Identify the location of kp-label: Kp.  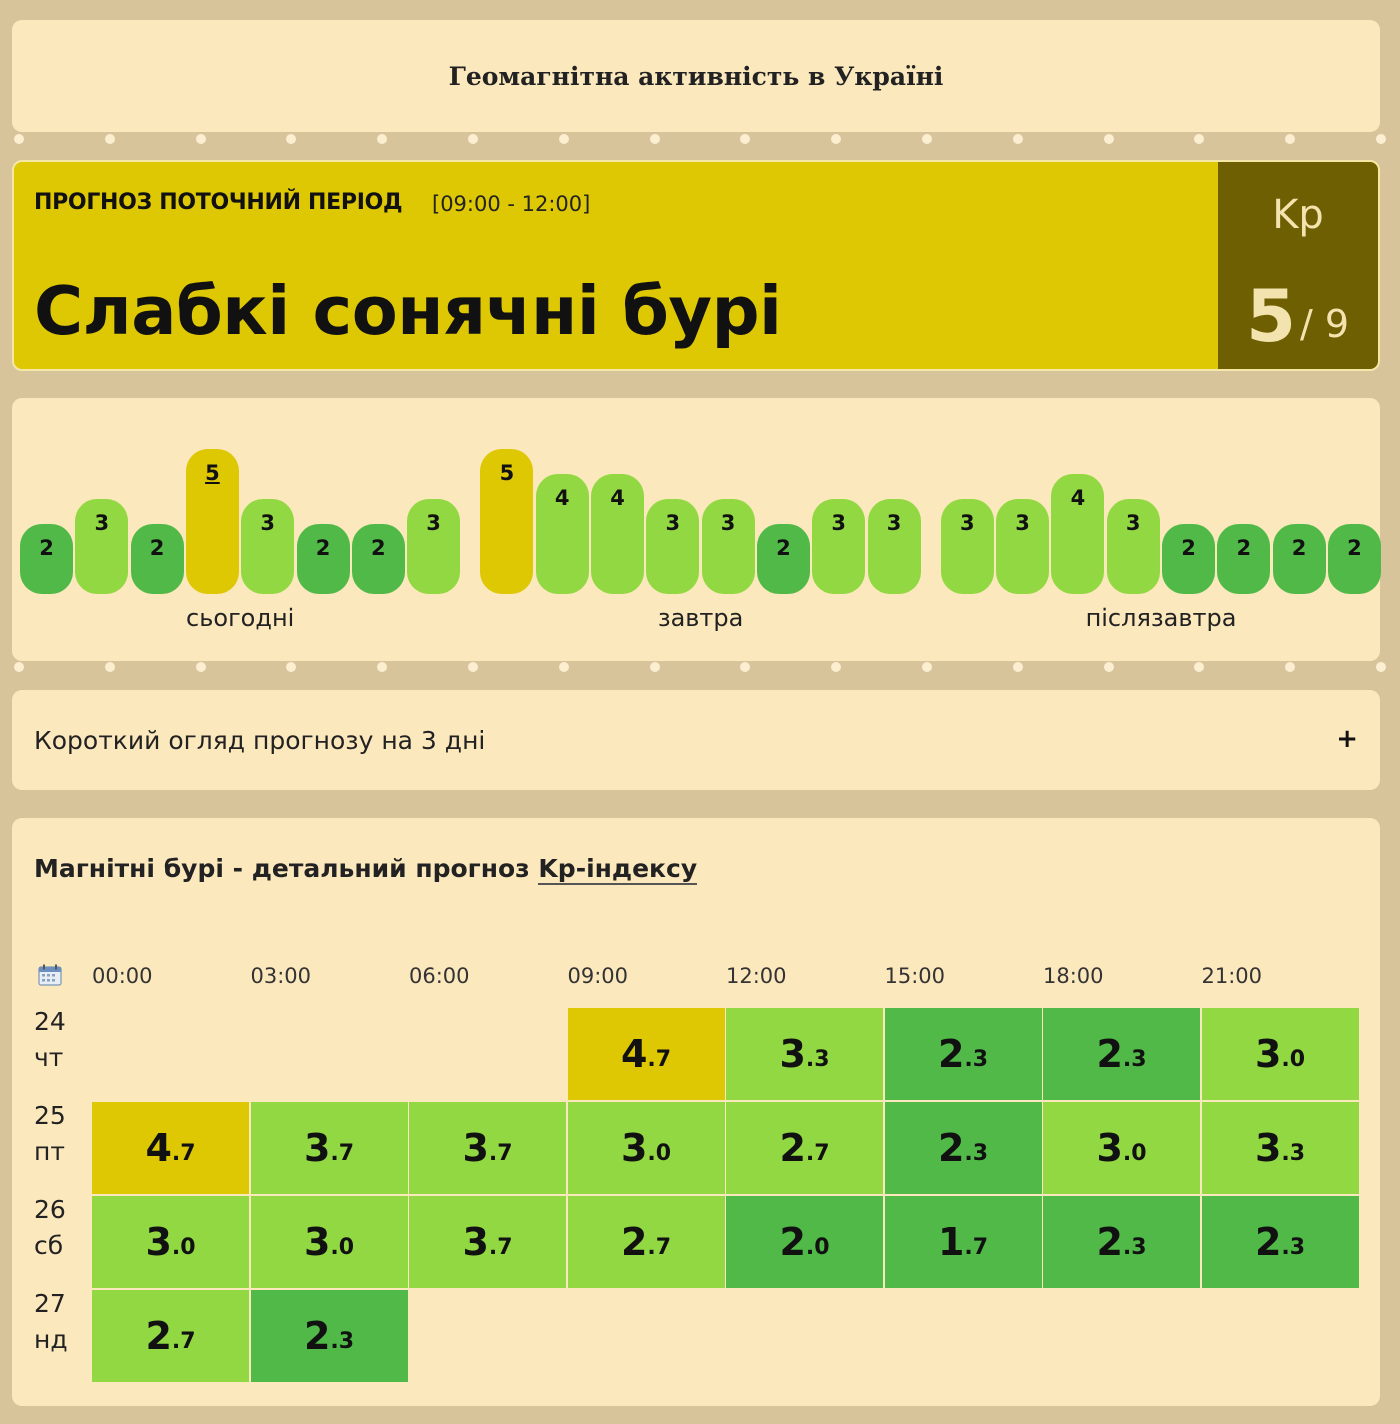
(1298, 215).